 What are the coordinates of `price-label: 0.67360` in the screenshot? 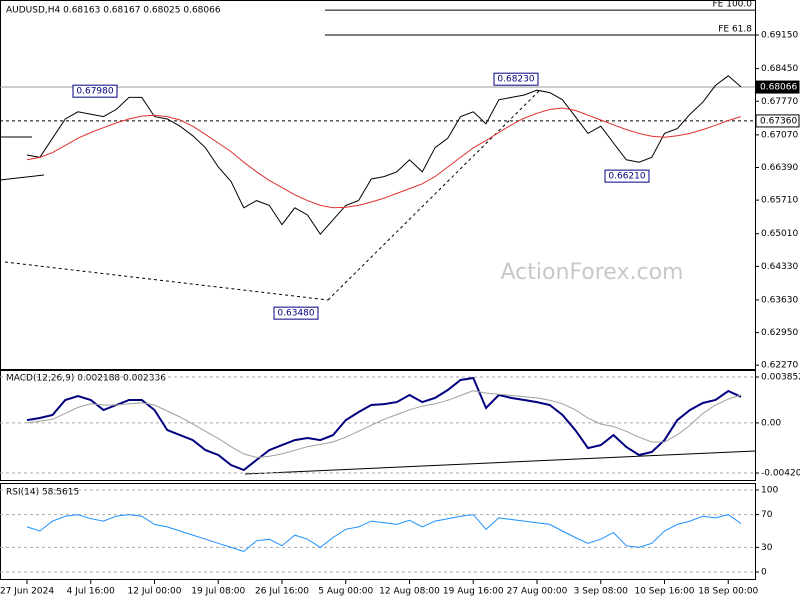 It's located at (778, 121).